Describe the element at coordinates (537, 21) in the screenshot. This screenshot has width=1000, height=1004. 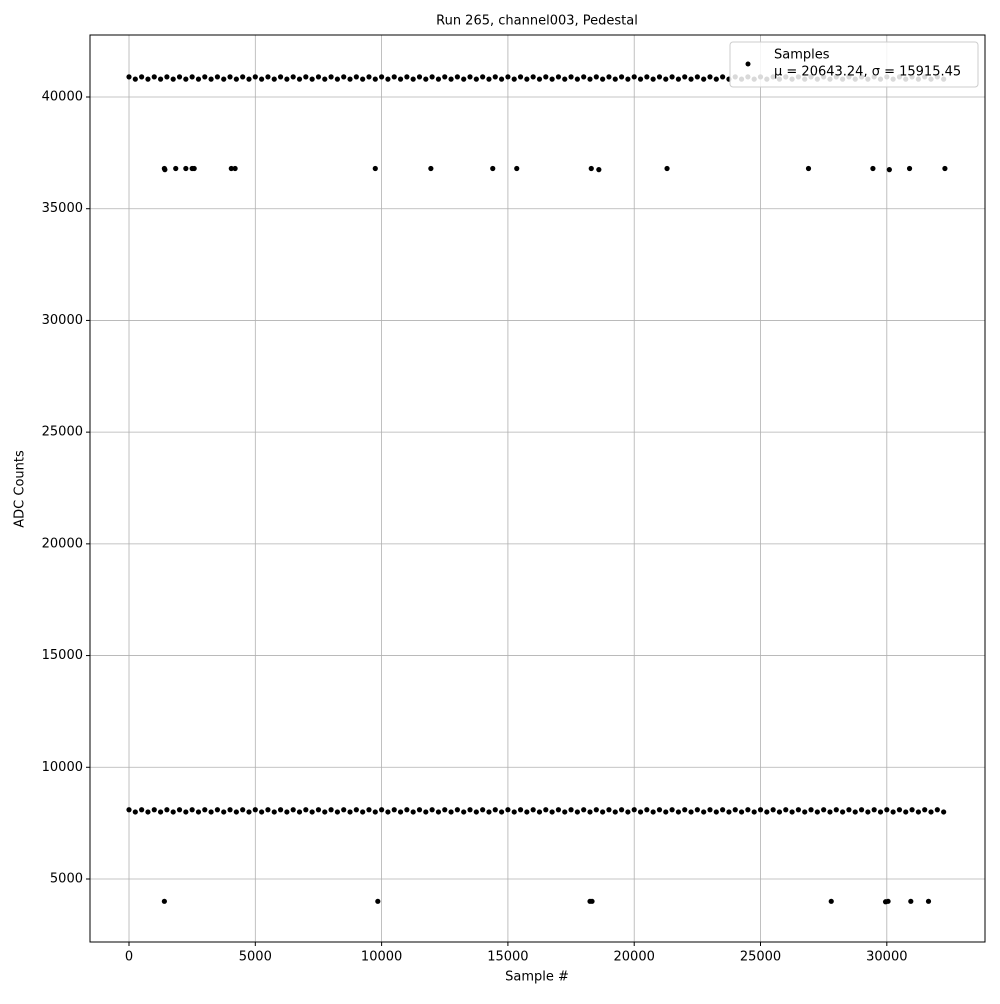
I see `chart-title: Run 265, channel003, Pedestal` at that location.